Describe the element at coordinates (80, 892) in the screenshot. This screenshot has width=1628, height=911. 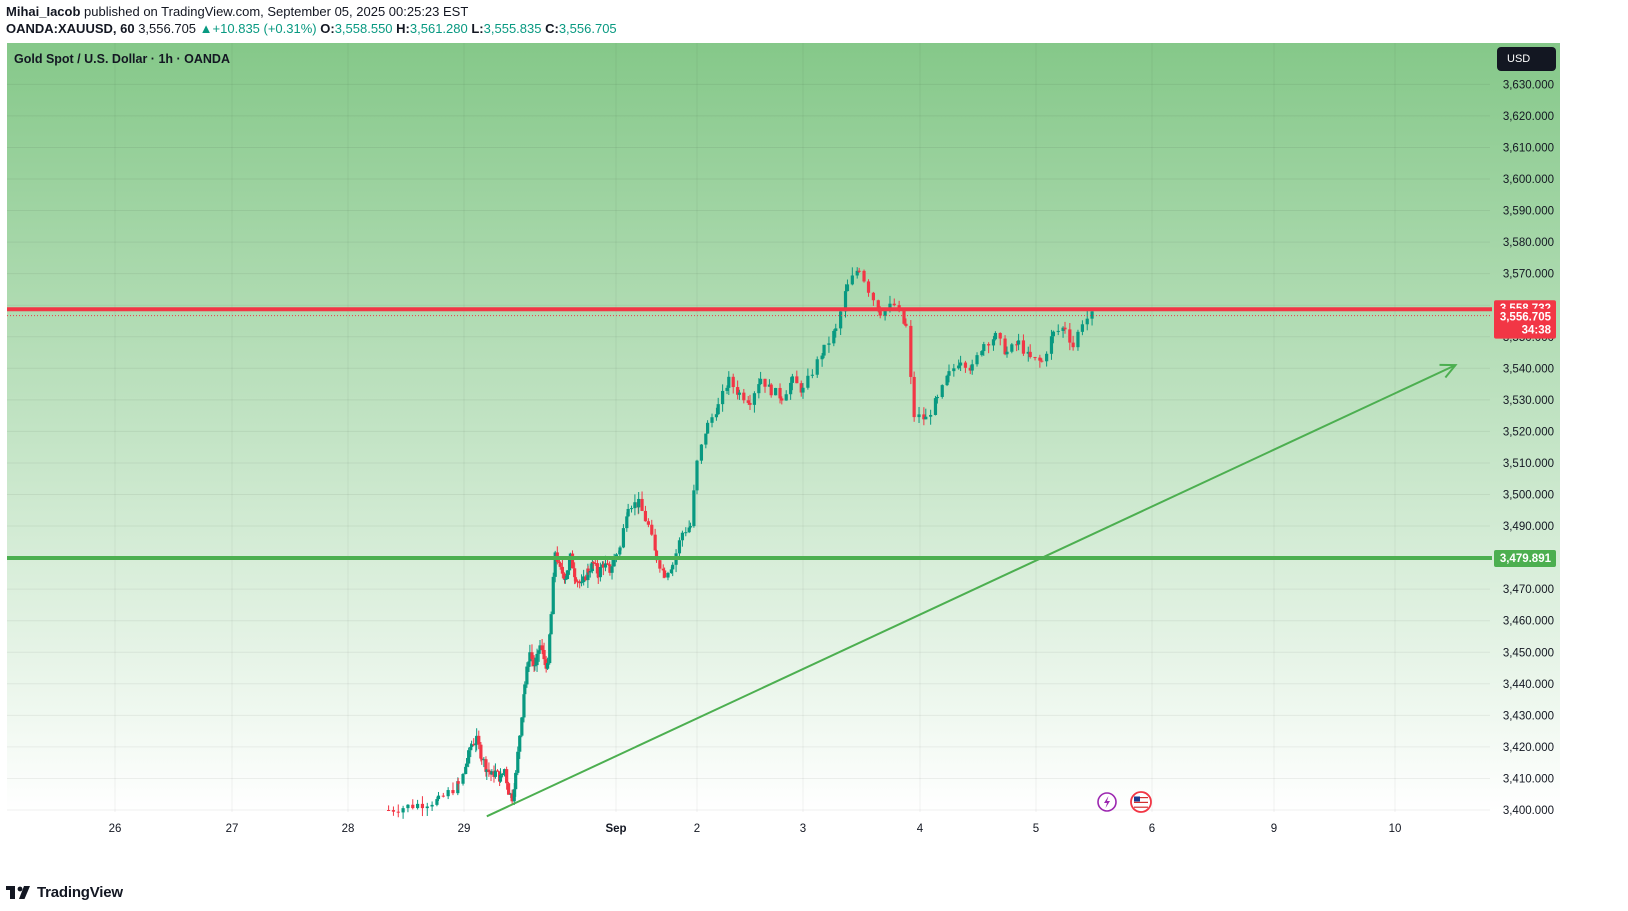
I see `logo-text: TradingView` at that location.